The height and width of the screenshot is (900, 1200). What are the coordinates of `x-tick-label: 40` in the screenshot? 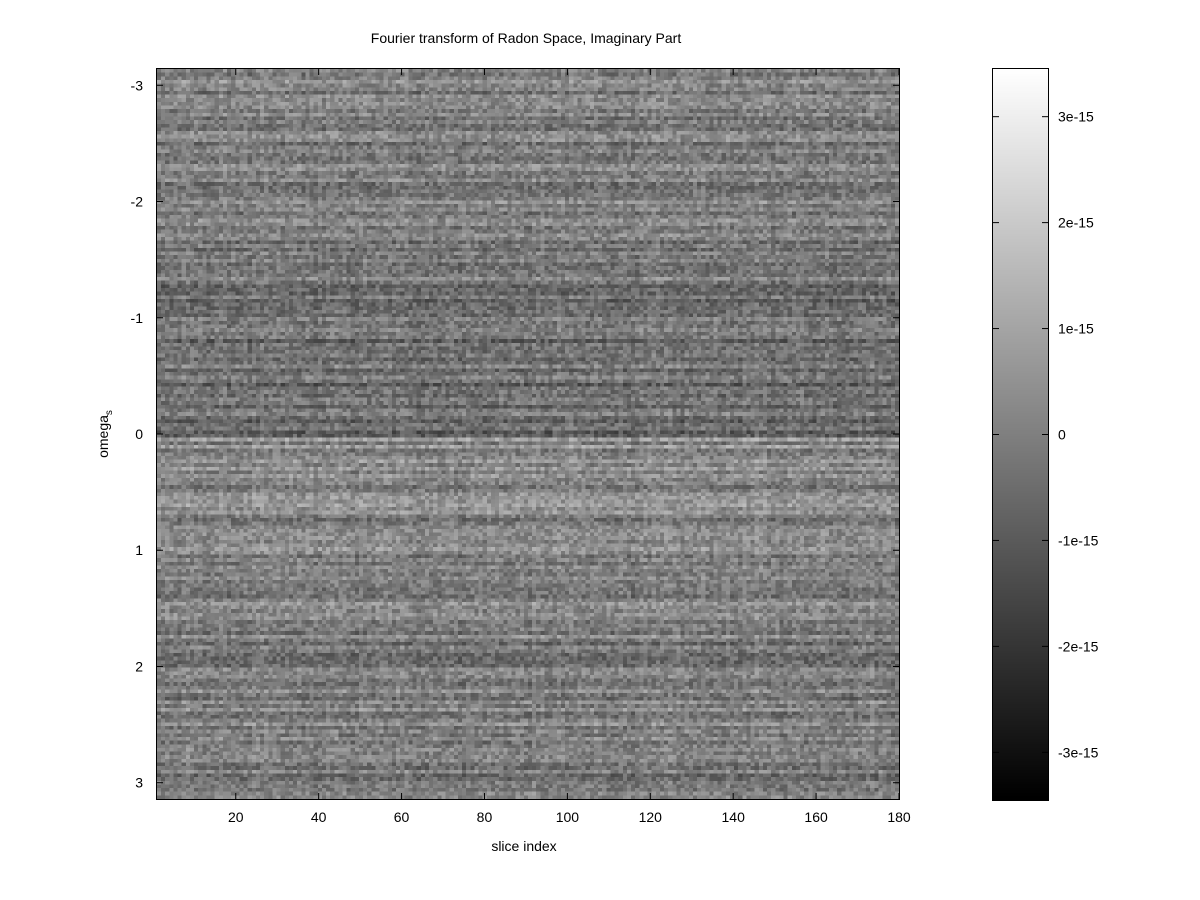 It's located at (319, 817).